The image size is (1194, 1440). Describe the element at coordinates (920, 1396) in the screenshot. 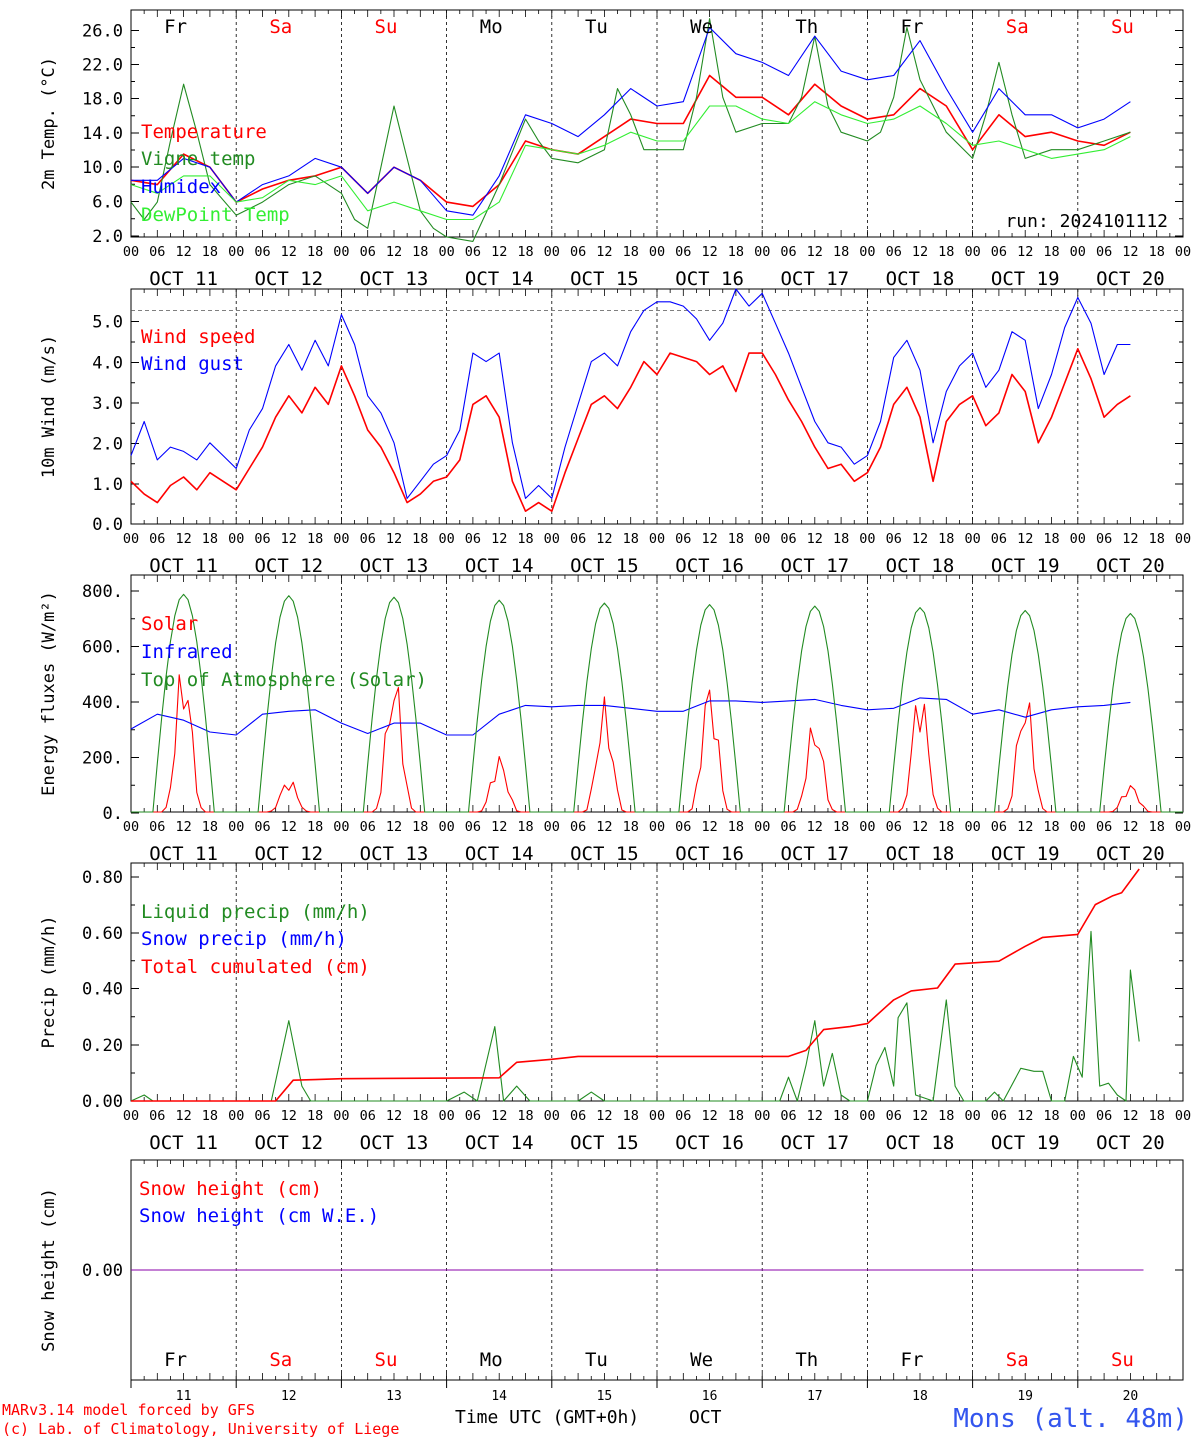

I see `x-day-number: 18` at that location.